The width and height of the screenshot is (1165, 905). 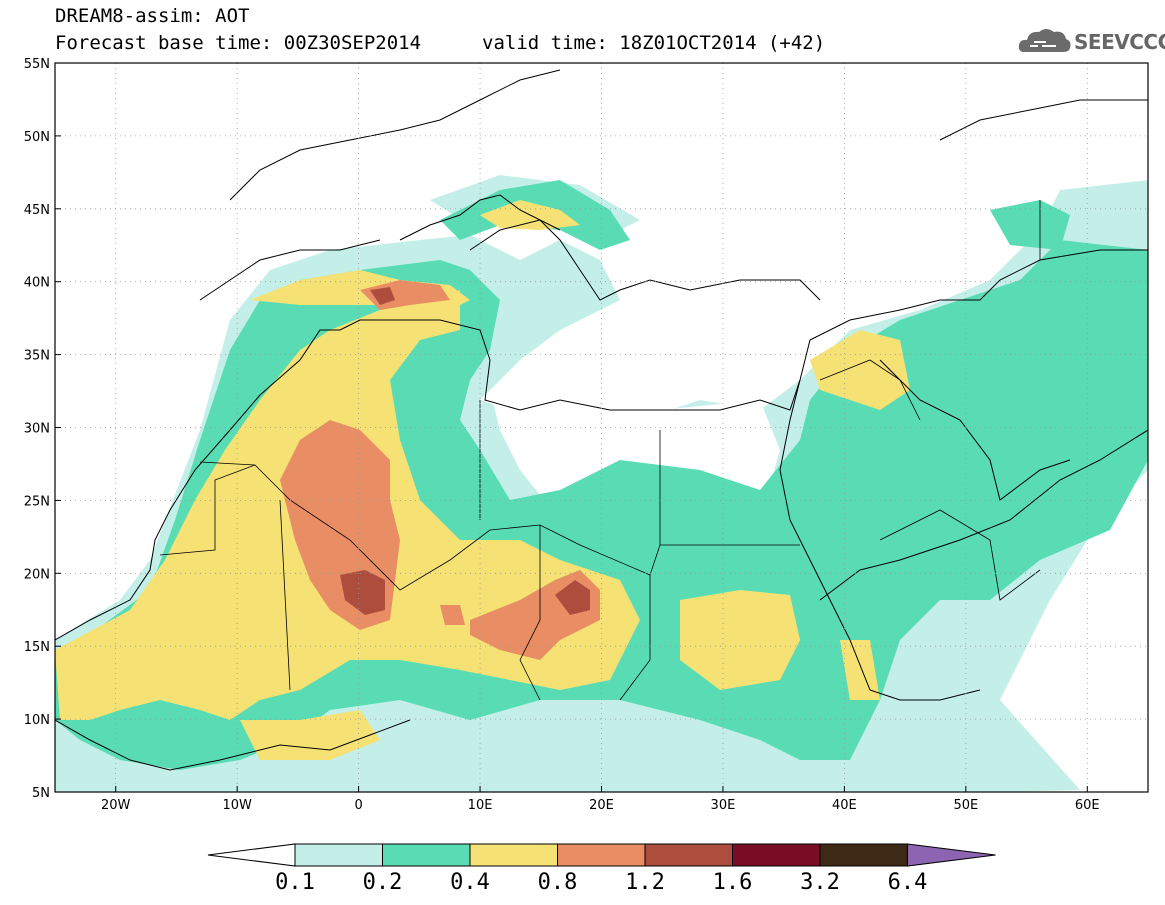 I want to click on seevccc-logo: SEEVCCC, so click(x=1090, y=41).